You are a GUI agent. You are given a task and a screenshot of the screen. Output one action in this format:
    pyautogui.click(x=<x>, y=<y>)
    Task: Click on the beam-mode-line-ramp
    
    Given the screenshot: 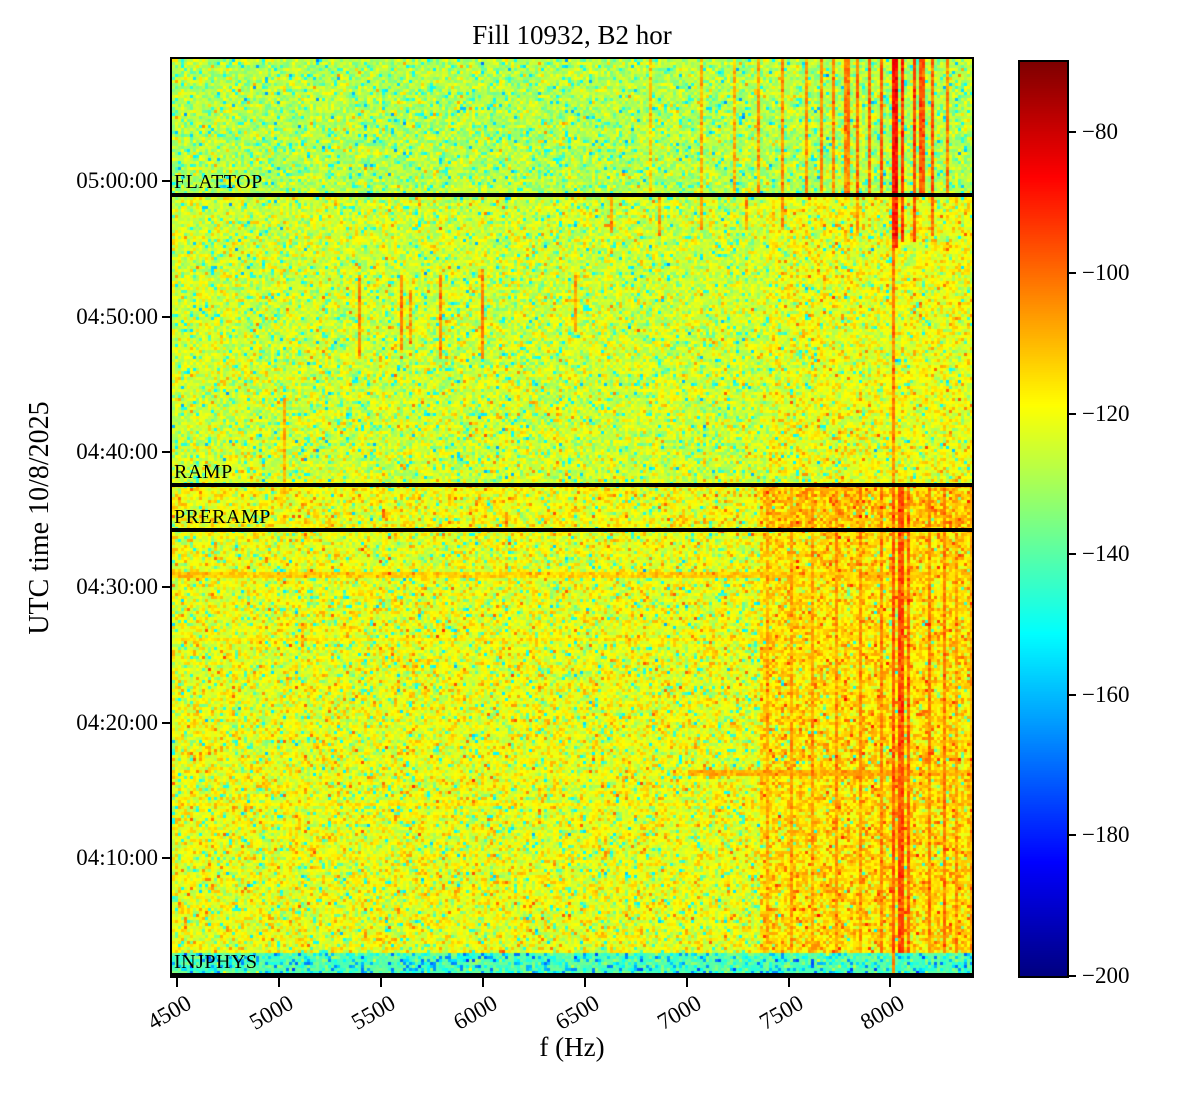 What is the action you would take?
    pyautogui.click(x=572, y=484)
    